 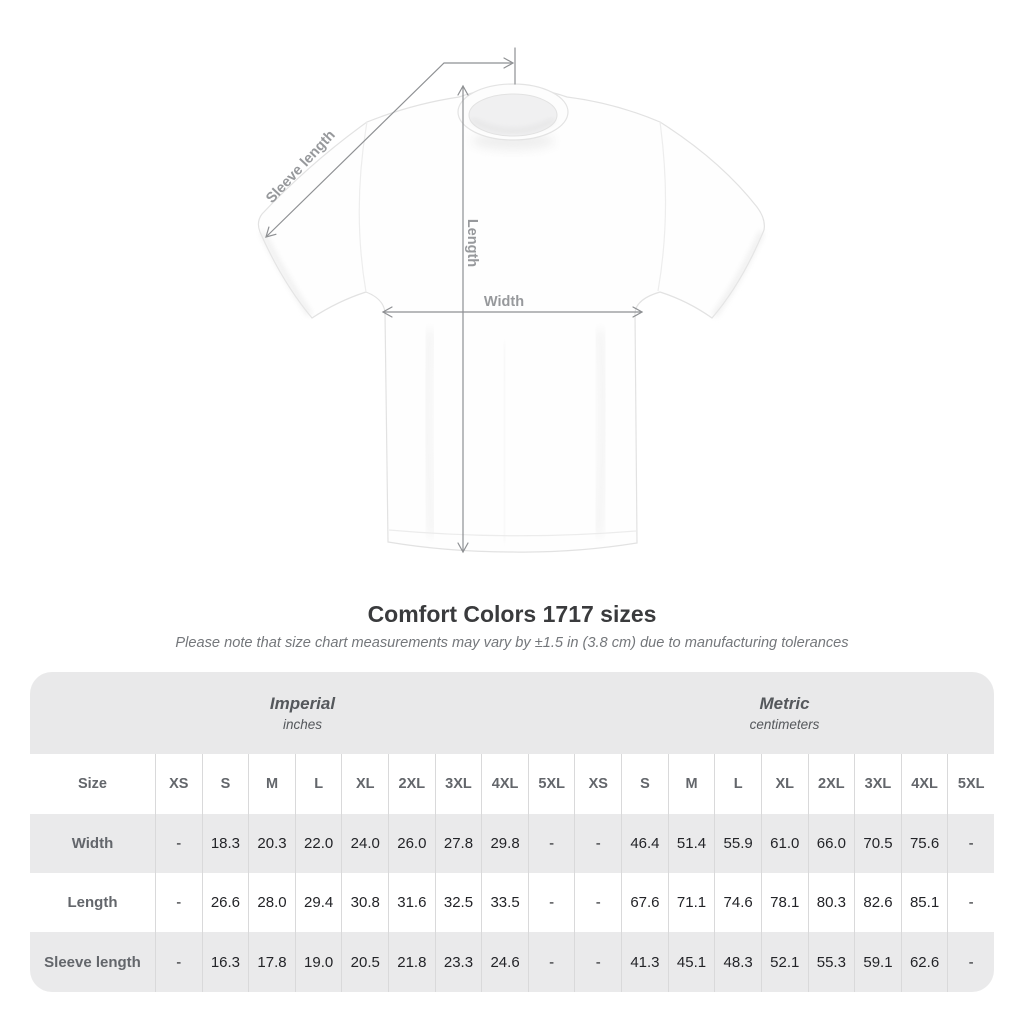 I want to click on measurement-cell: 29.4, so click(x=318, y=902).